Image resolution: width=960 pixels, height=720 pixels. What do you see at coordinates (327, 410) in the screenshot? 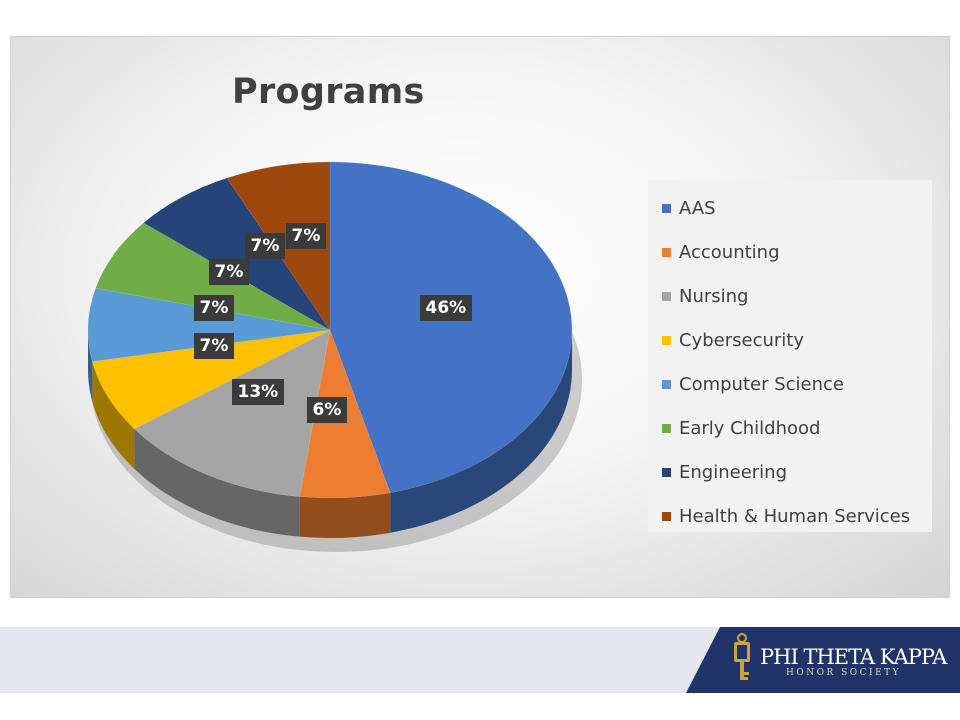
I see `data-label-accounting: 6%` at bounding box center [327, 410].